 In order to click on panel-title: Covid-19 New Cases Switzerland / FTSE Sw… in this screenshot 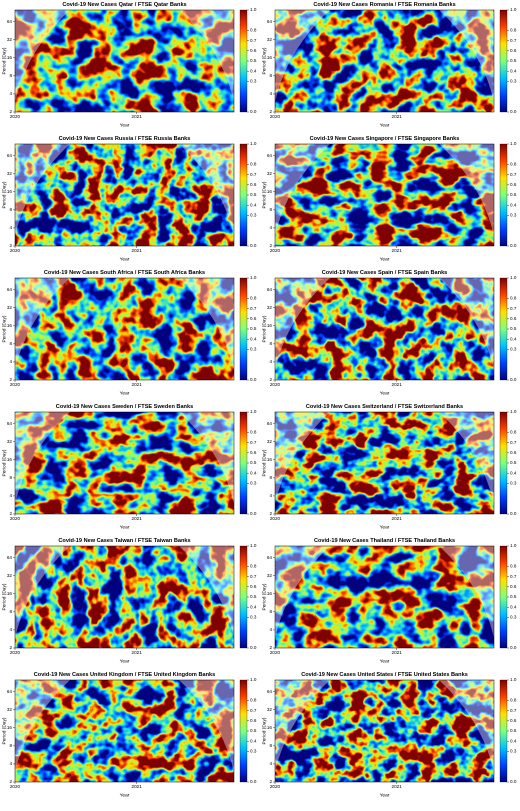, I will do `click(384, 407)`.